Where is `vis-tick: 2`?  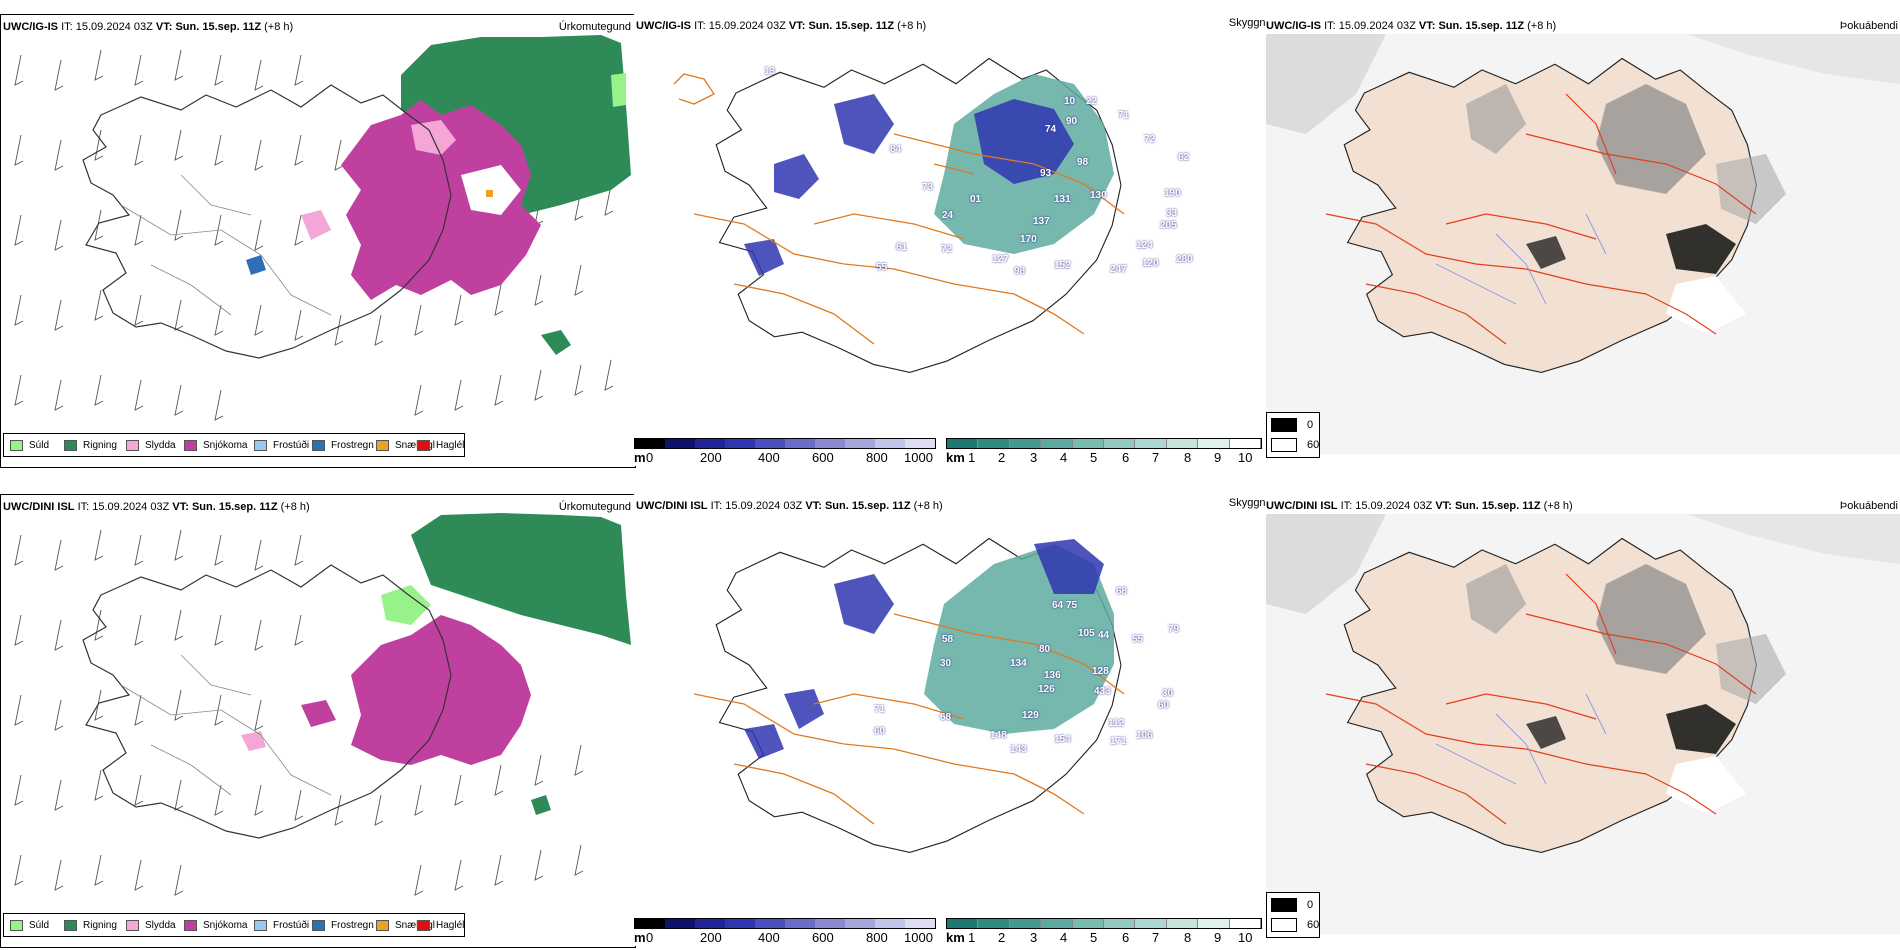 vis-tick: 2 is located at coordinates (1002, 937).